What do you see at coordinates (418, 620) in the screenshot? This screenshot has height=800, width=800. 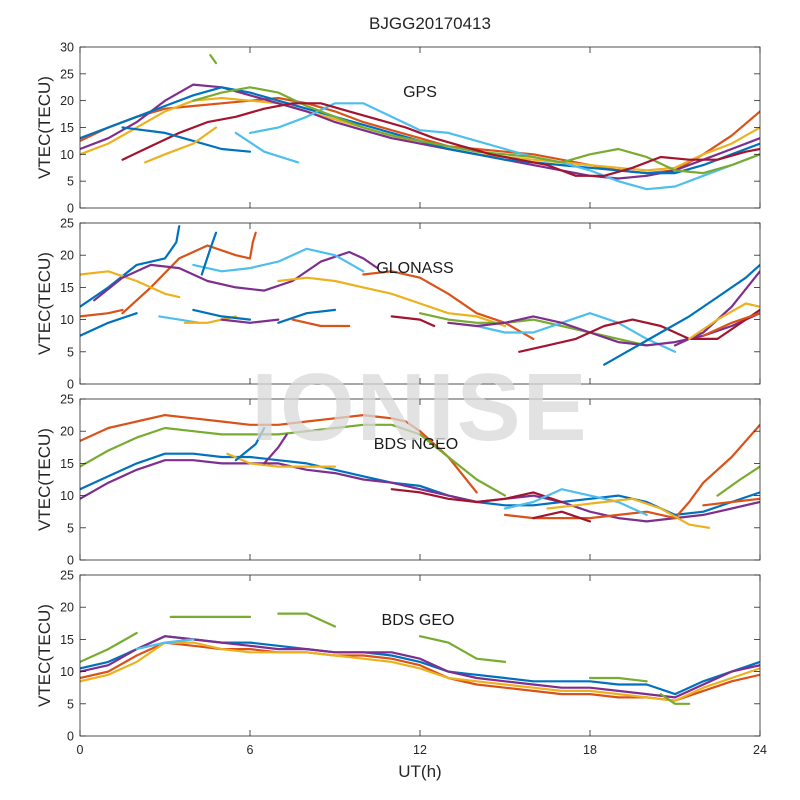 I see `panel-annotation: BDS GEO` at bounding box center [418, 620].